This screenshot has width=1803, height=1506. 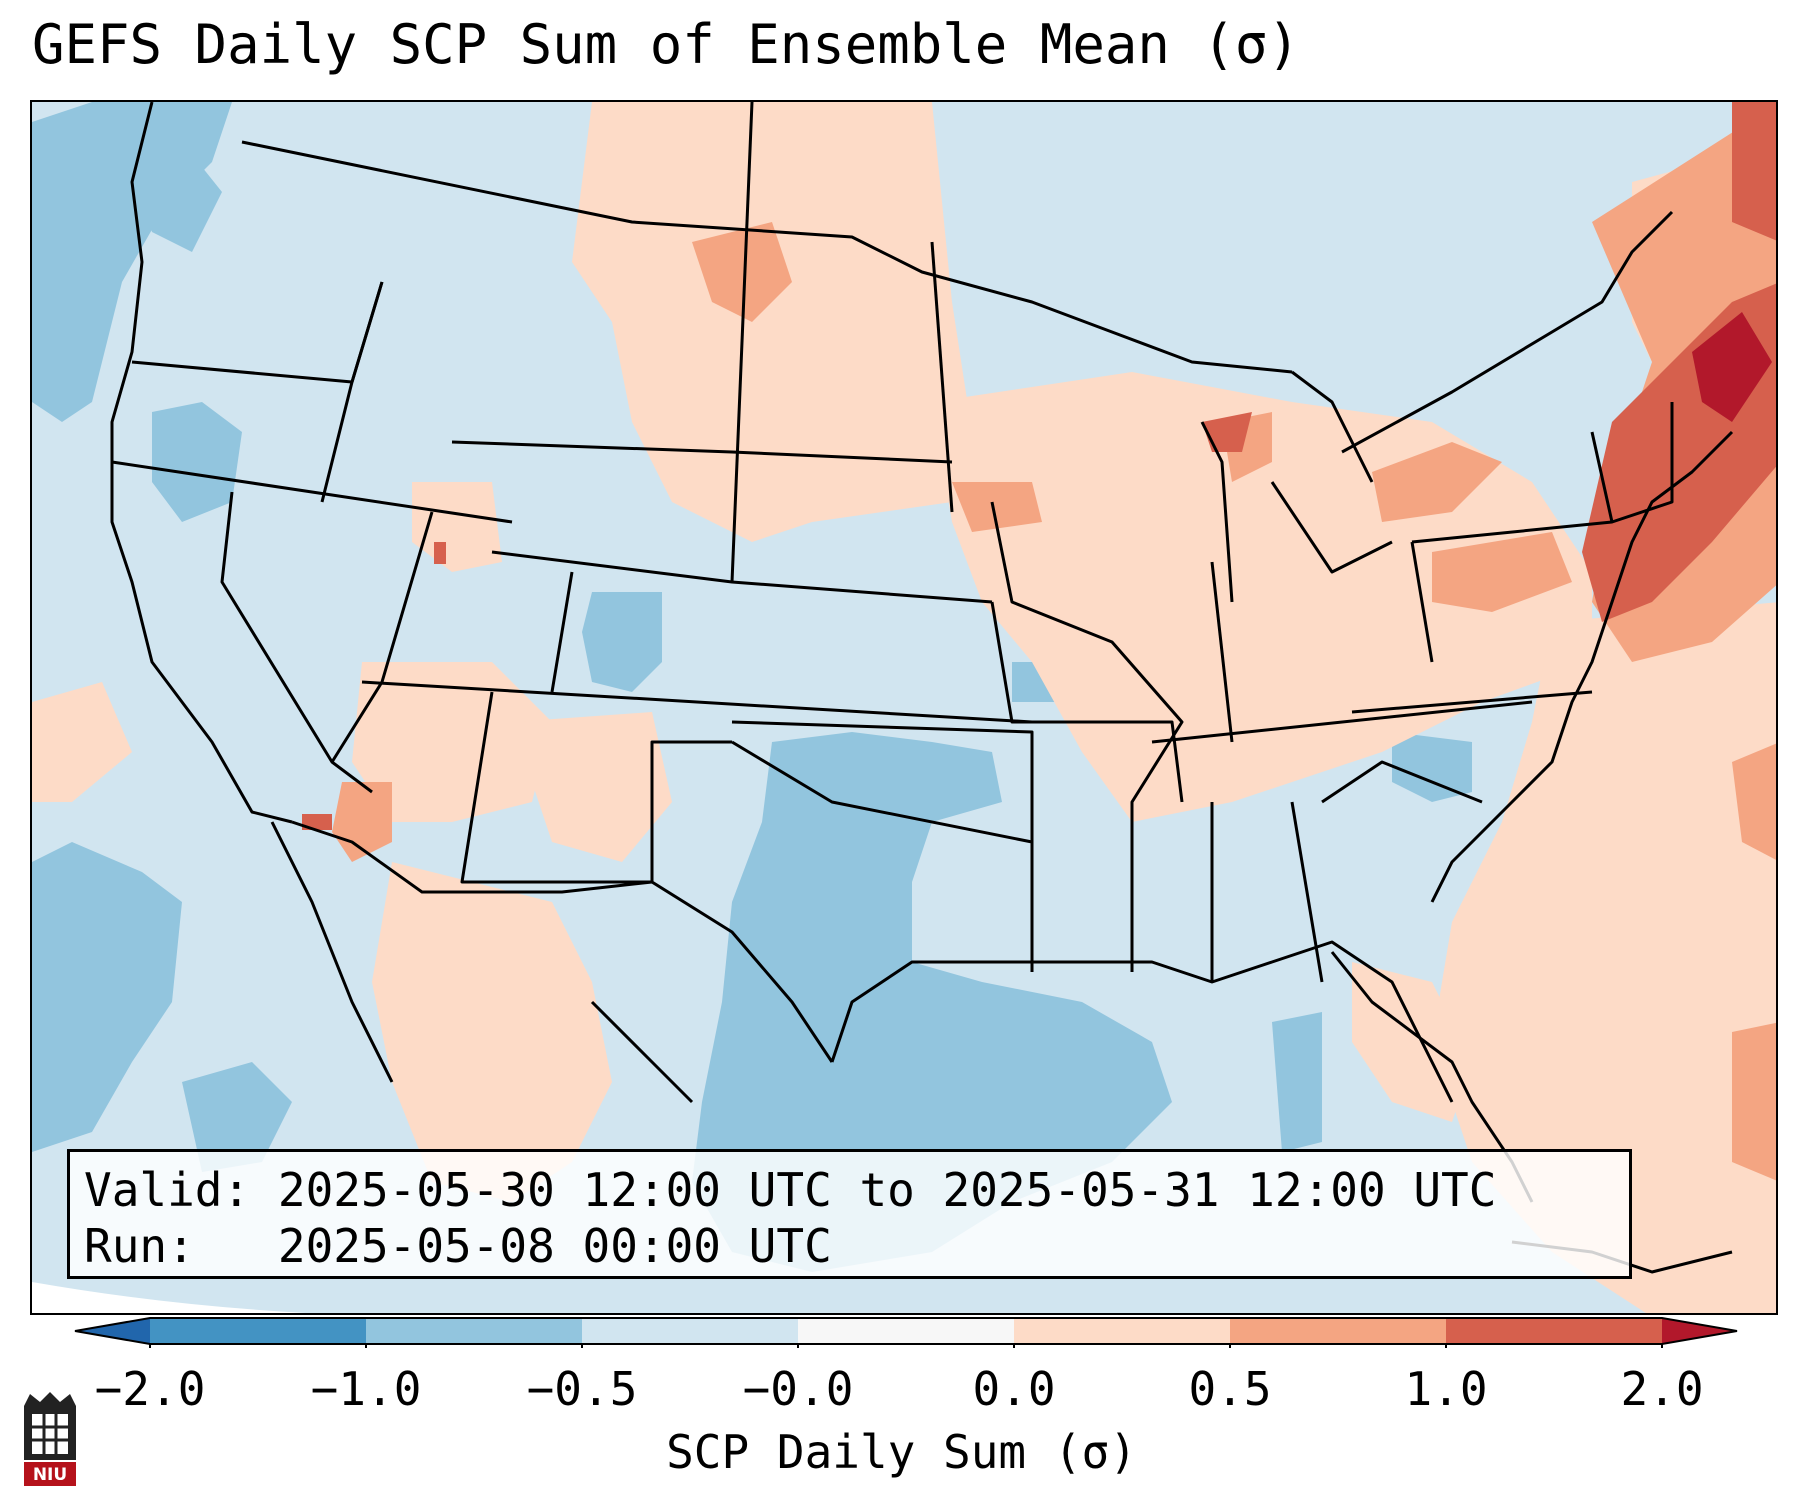 I want to click on pos-strong-ut, so click(x=440, y=553).